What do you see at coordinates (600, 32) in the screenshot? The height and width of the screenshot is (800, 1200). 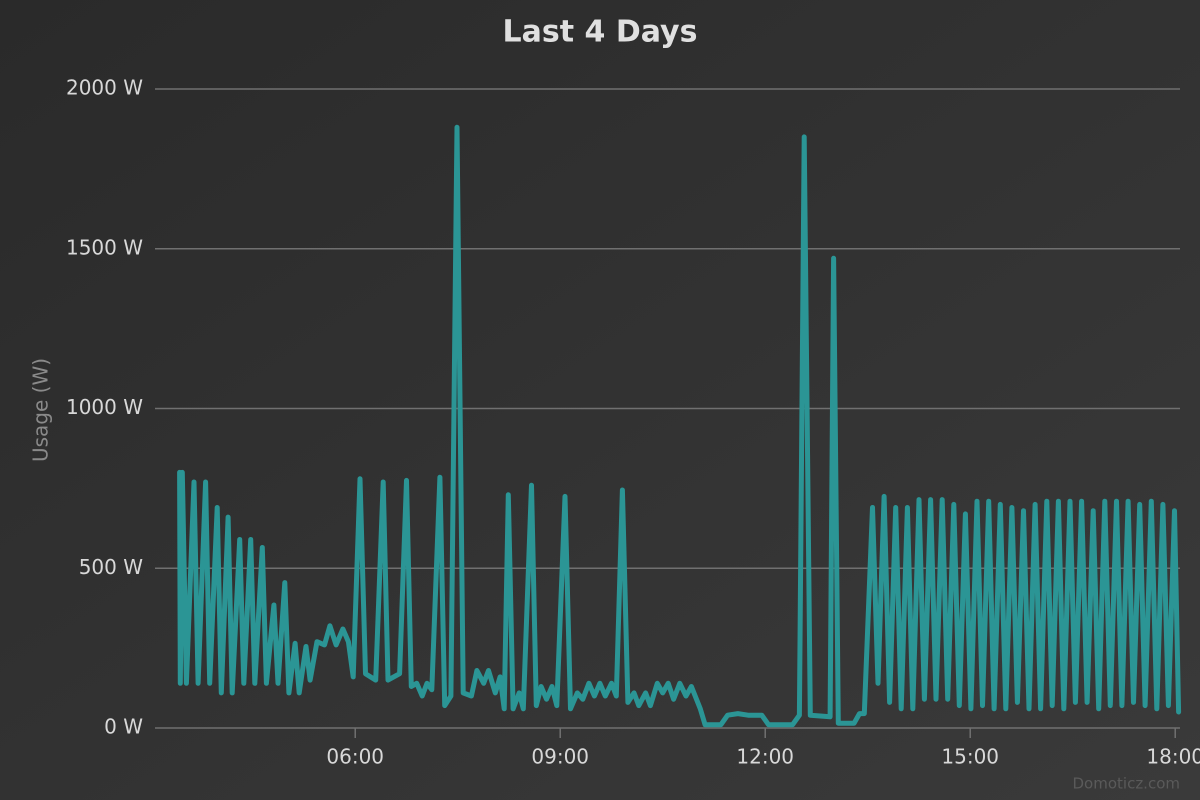 I see `chart-title: Last 4 Days` at bounding box center [600, 32].